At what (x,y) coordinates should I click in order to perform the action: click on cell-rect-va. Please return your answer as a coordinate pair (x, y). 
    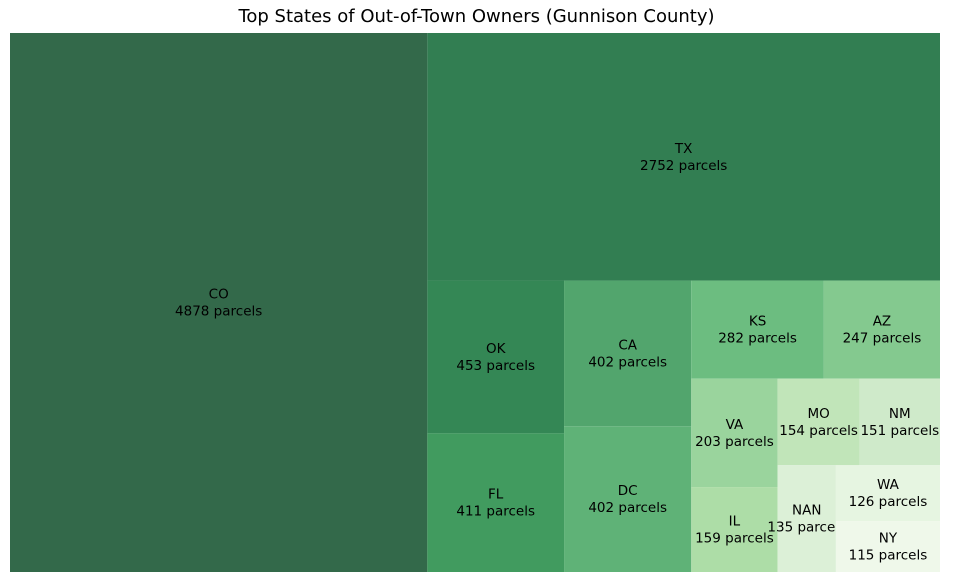
    Looking at the image, I should click on (734, 433).